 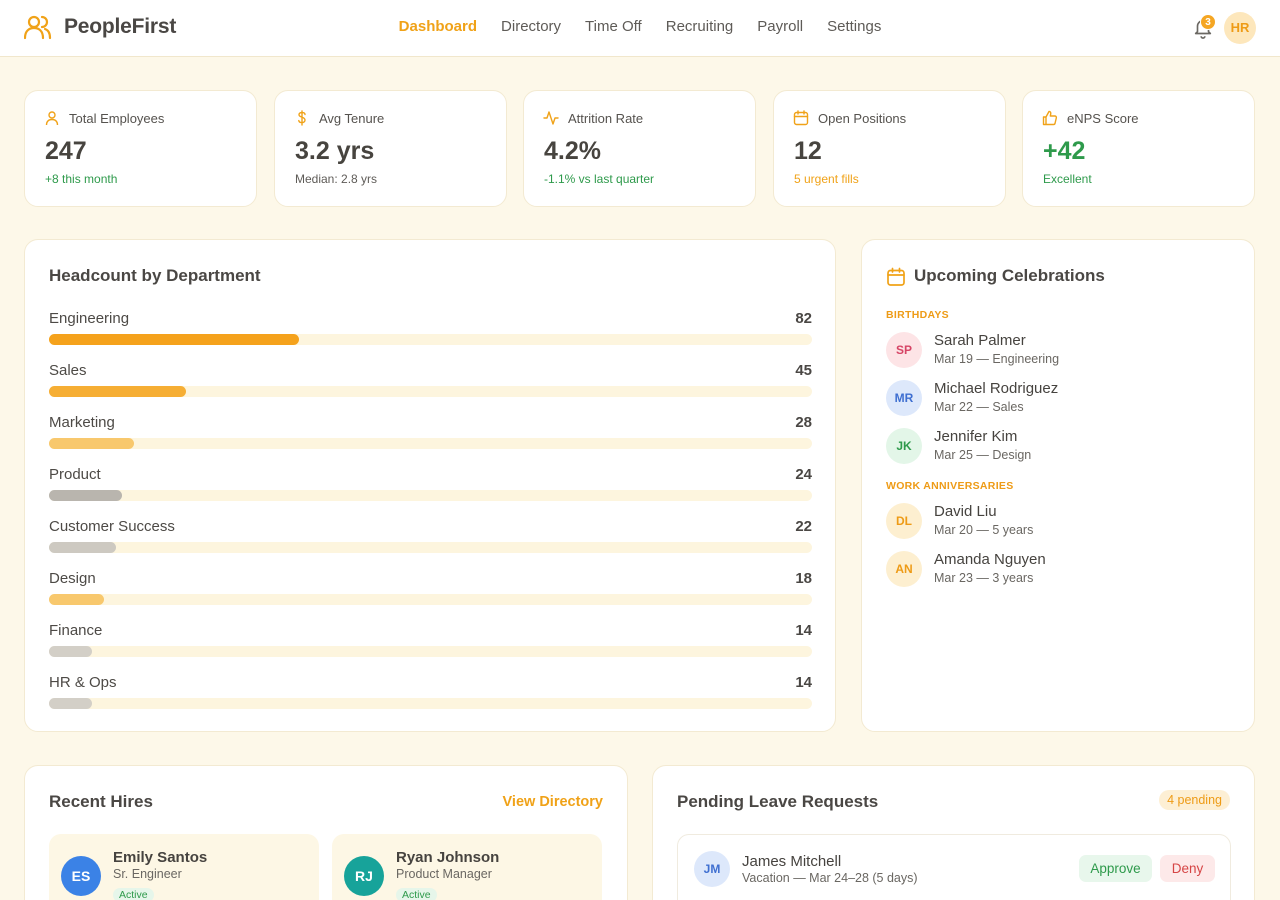 What do you see at coordinates (889, 148) in the screenshot?
I see `stat-card-open-positions: Open Positions 12 5 urgent fills` at bounding box center [889, 148].